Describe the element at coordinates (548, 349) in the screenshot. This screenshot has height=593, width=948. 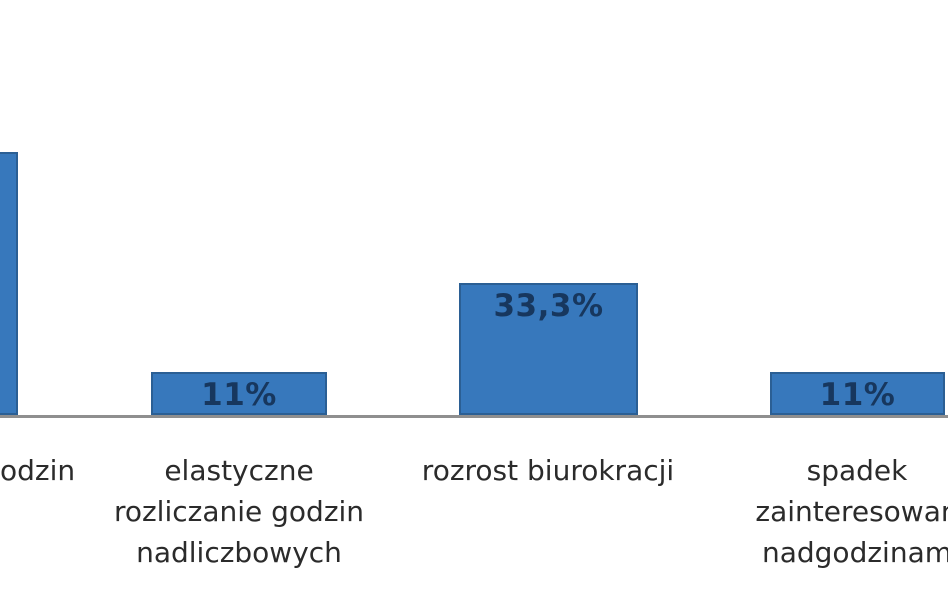
I see `bar-column-3: 33,3%` at that location.